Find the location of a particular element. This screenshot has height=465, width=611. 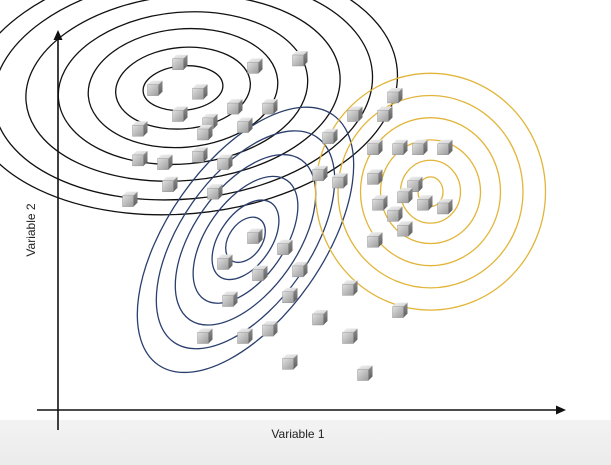

cluster-2-contour is located at coordinates (245, 240).